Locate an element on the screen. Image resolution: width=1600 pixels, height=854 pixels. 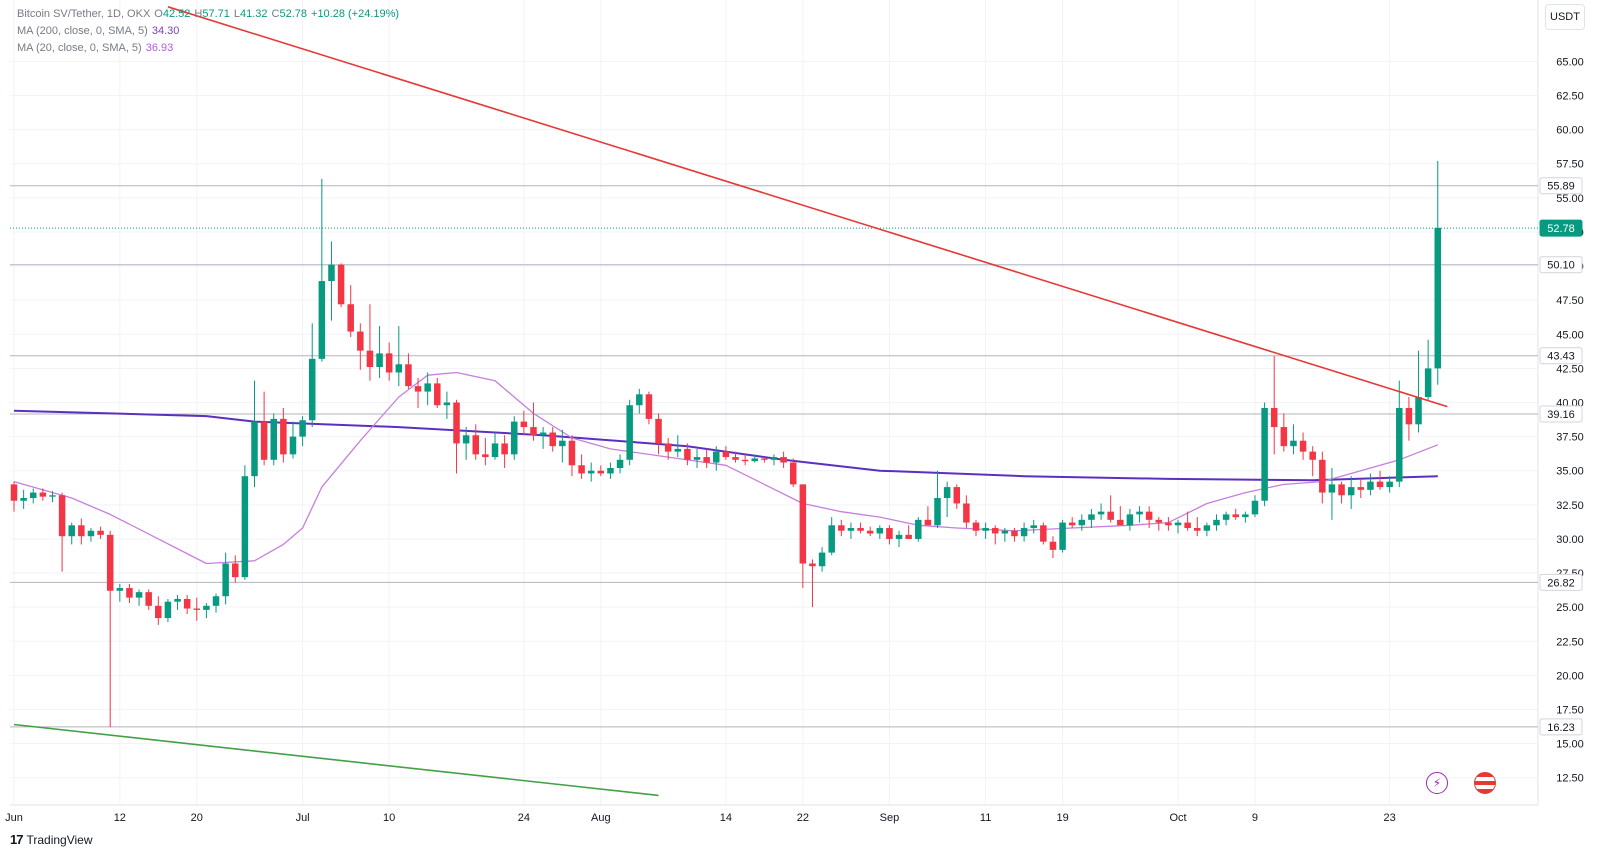
price-label: 55.89 is located at coordinates (1561, 187).